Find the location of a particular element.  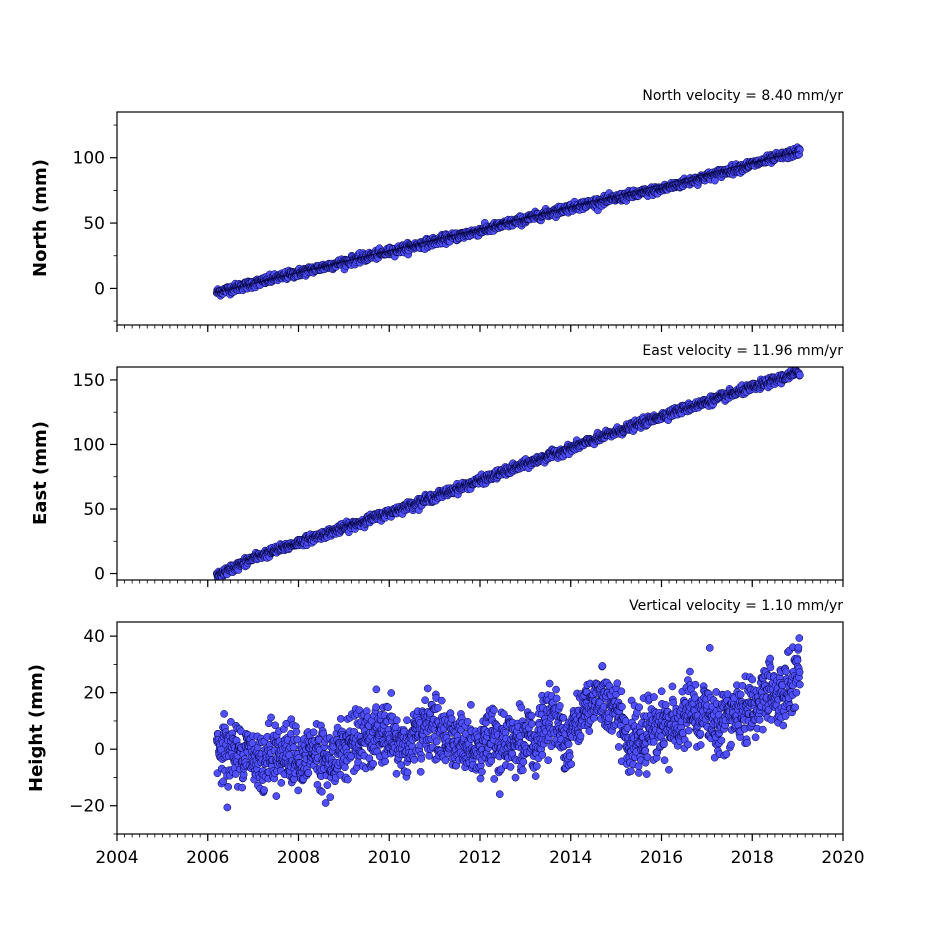

north-y-tick-label: 50 is located at coordinates (94, 224).